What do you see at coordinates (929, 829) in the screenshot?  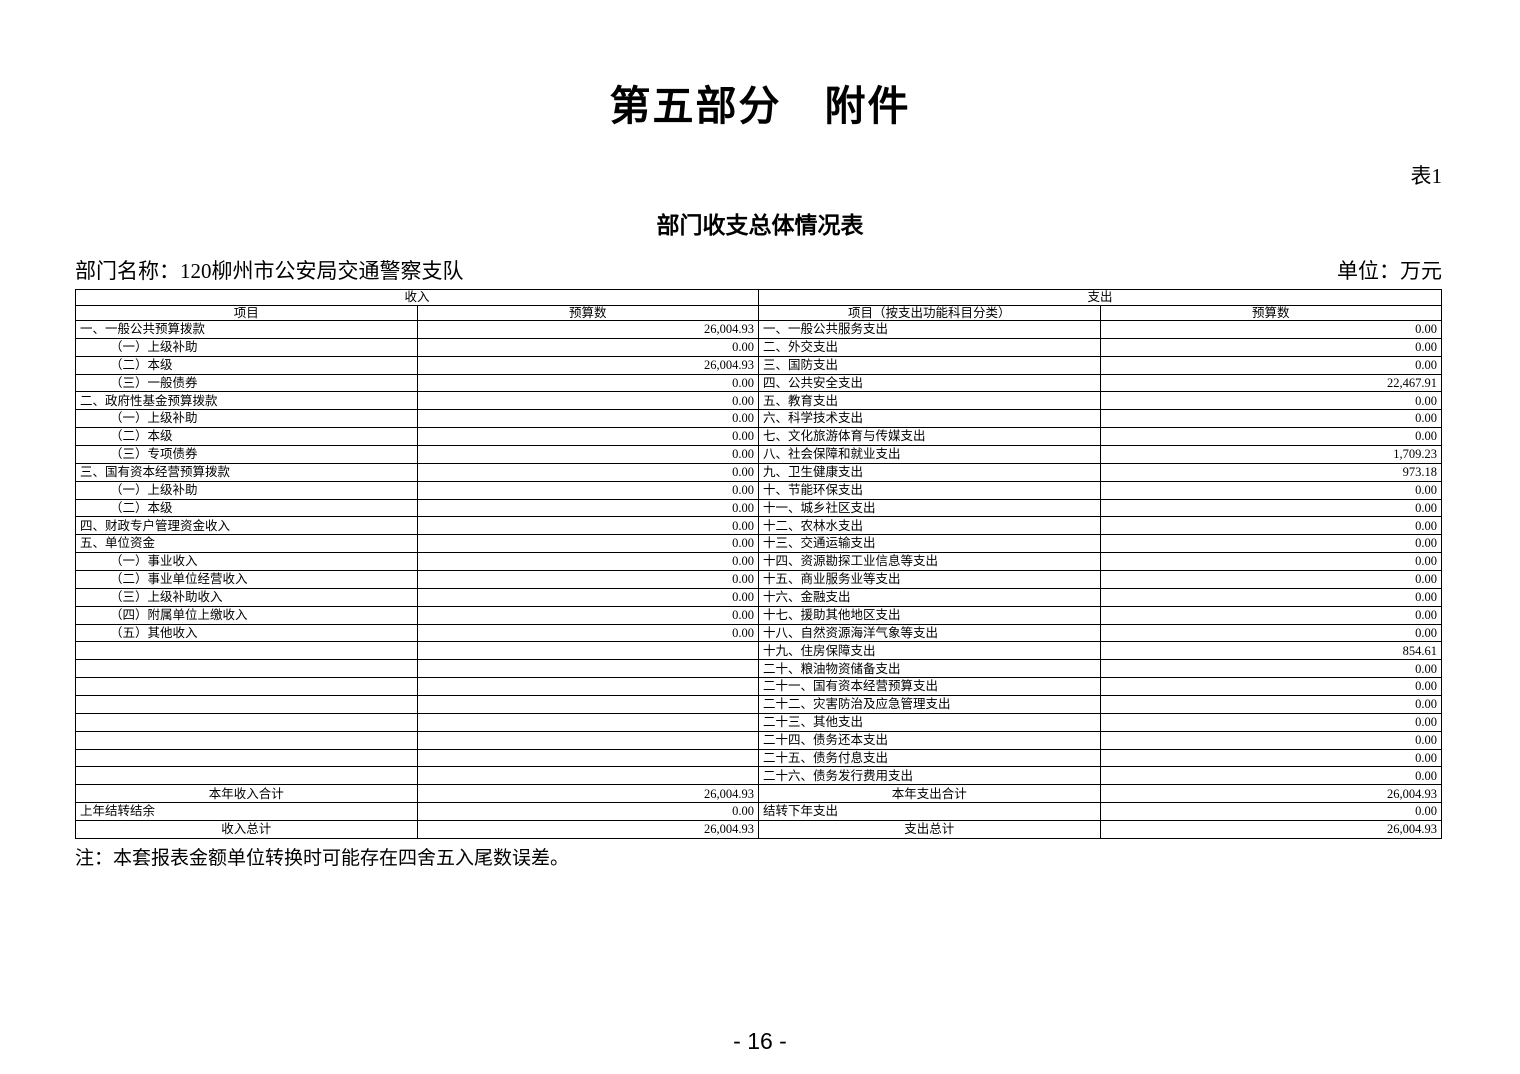 I see `expense-item-cell: 支出总计` at bounding box center [929, 829].